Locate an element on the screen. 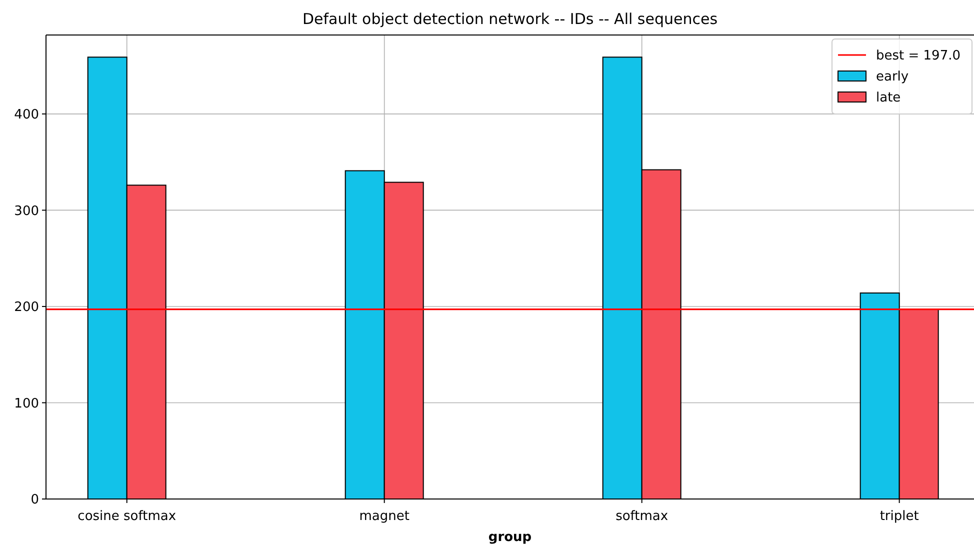  legend-label: late is located at coordinates (888, 98).